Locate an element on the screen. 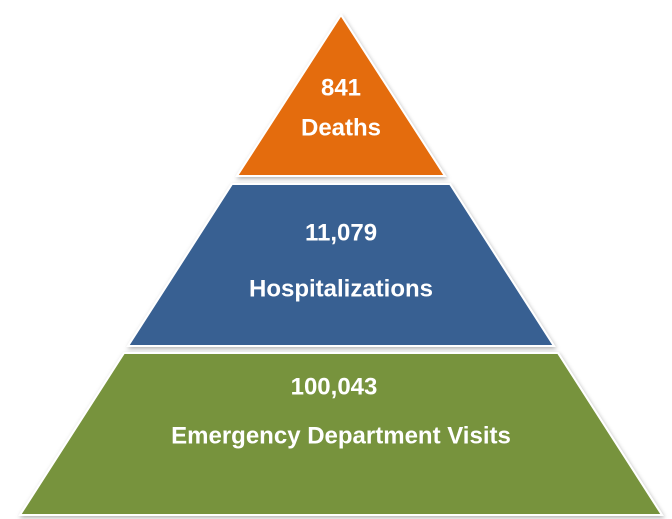  level-value: 11,079 is located at coordinates (341, 232).